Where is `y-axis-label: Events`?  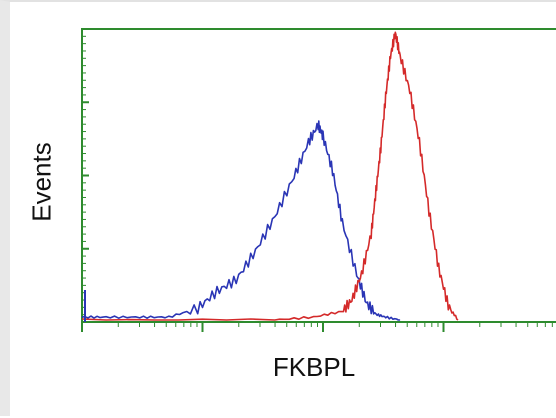
y-axis-label: Events is located at coordinates (41, 182).